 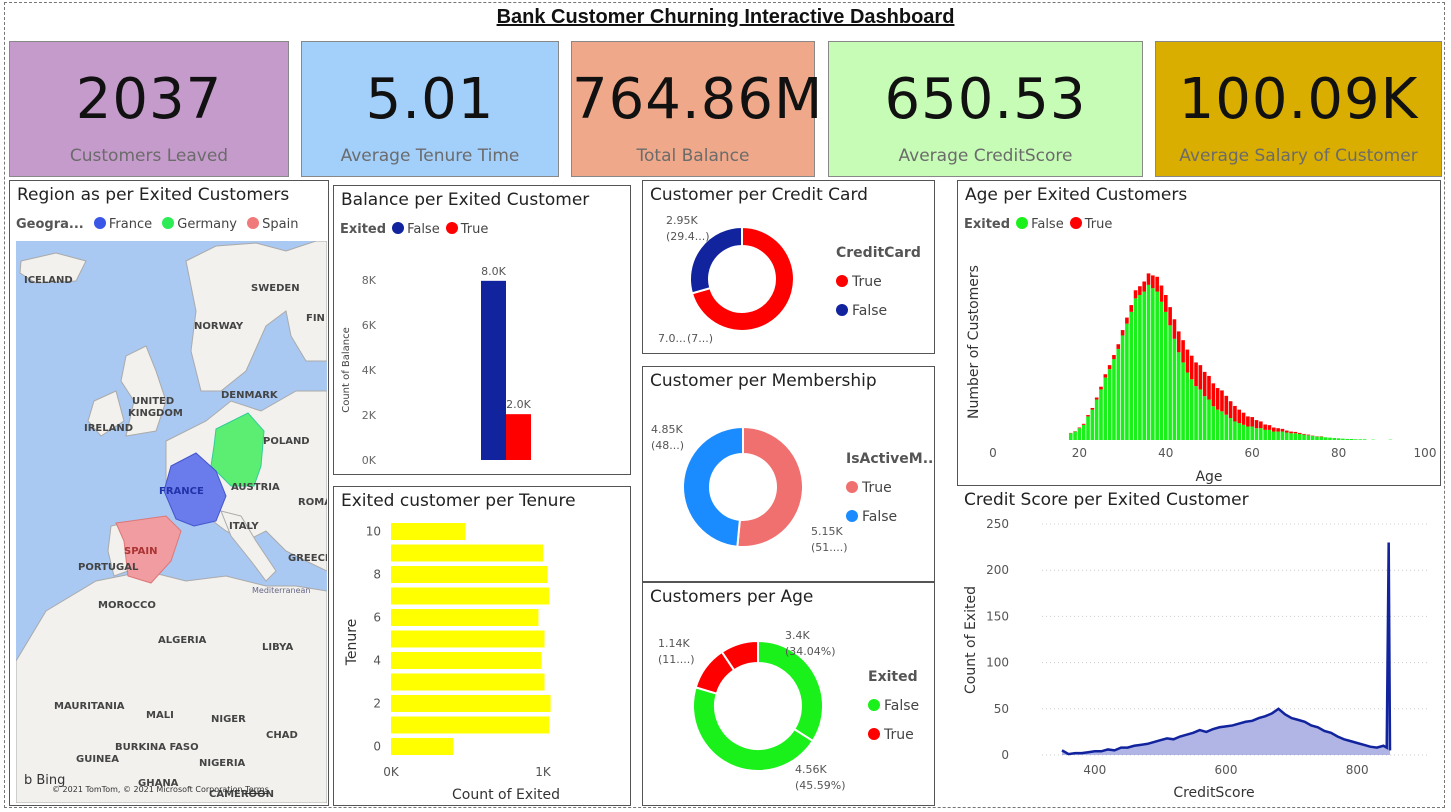 What do you see at coordinates (377, 704) in the screenshot?
I see `y-tick-label: 2` at bounding box center [377, 704].